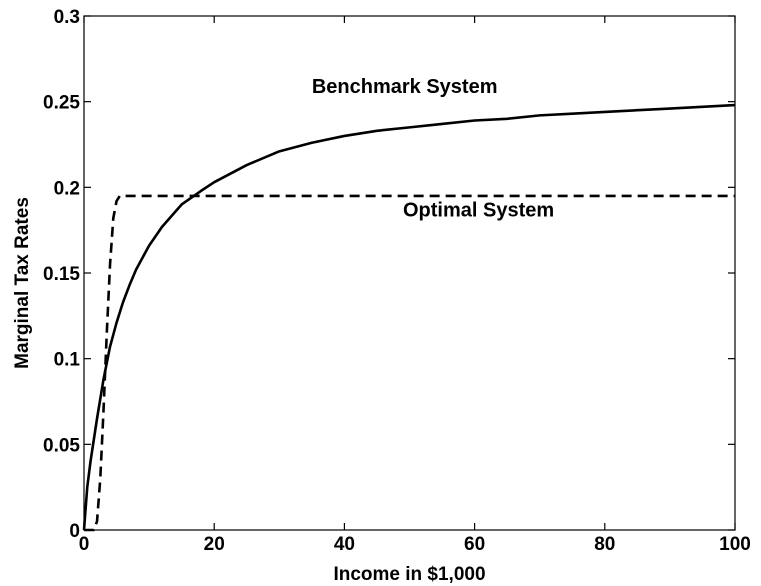 This screenshot has width=761, height=586. I want to click on x-tick-label: 80, so click(604, 544).